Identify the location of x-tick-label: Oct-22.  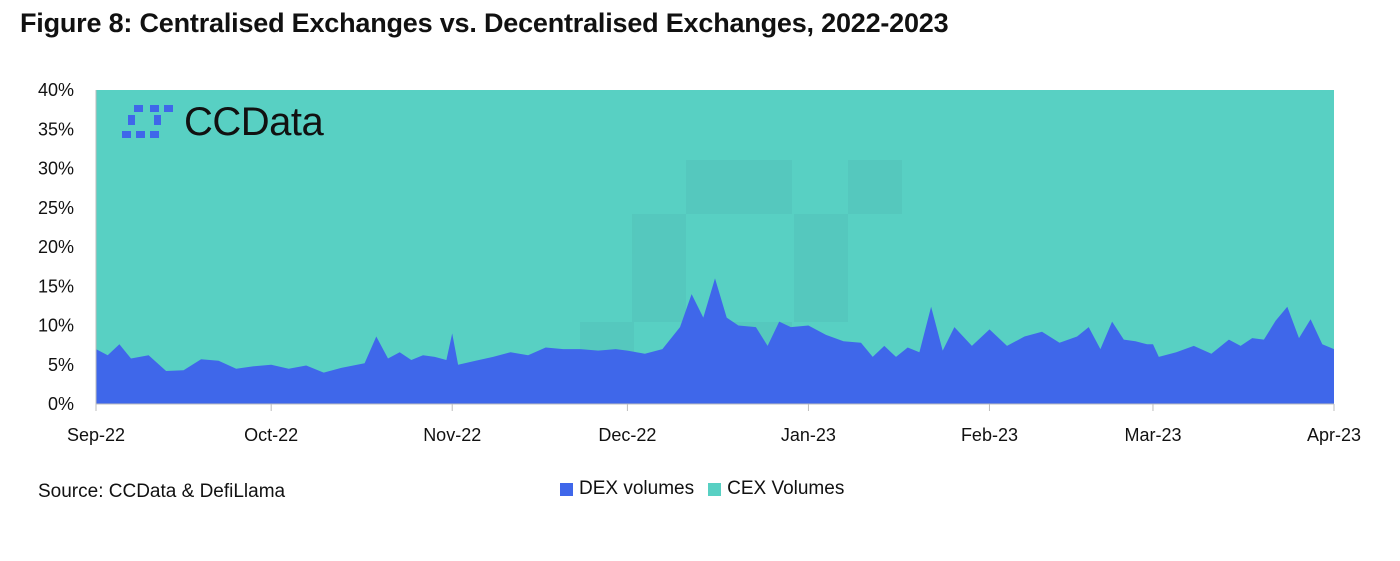
(271, 435).